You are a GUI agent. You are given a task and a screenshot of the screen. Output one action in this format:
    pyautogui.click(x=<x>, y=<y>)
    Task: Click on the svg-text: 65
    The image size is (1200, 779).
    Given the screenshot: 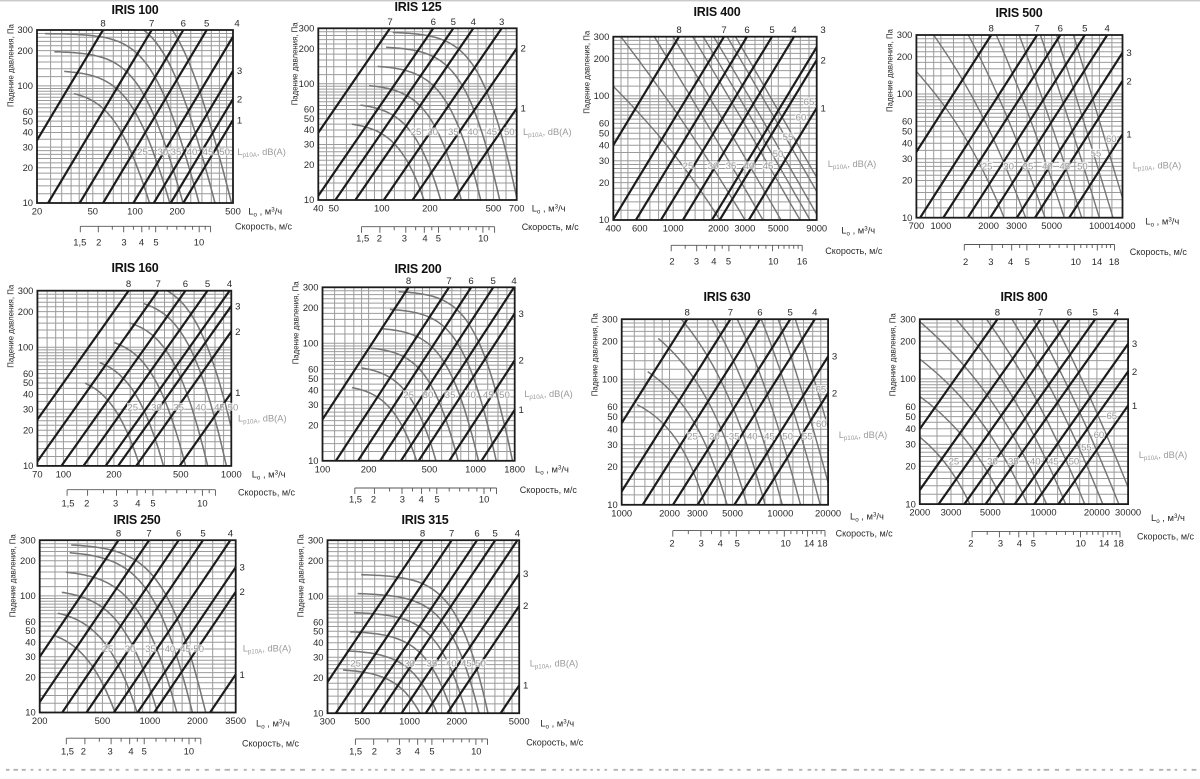 What is the action you would take?
    pyautogui.click(x=809, y=102)
    